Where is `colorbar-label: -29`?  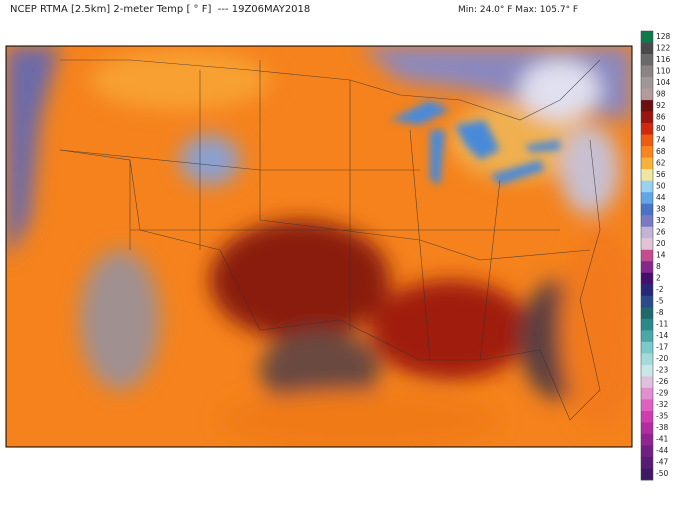
colorbar-label: -29 is located at coordinates (662, 393).